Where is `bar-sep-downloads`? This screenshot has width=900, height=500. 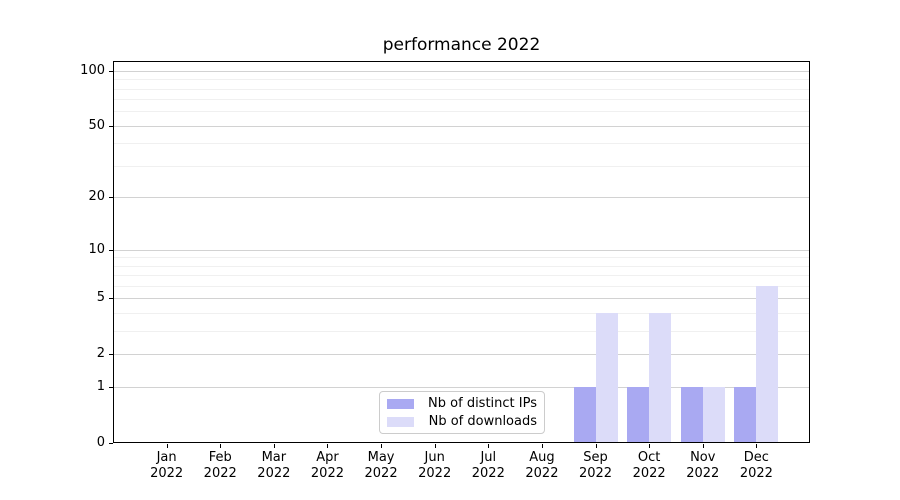
bar-sep-downloads is located at coordinates (606, 377).